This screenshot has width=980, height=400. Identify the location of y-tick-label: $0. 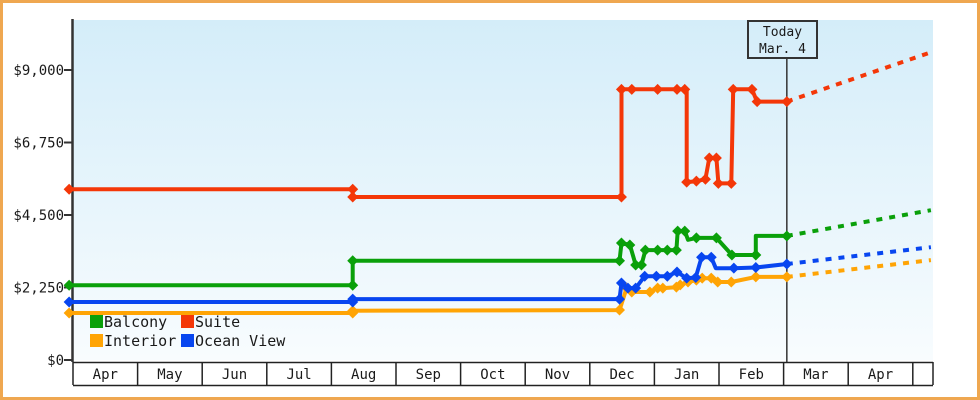
(55, 361).